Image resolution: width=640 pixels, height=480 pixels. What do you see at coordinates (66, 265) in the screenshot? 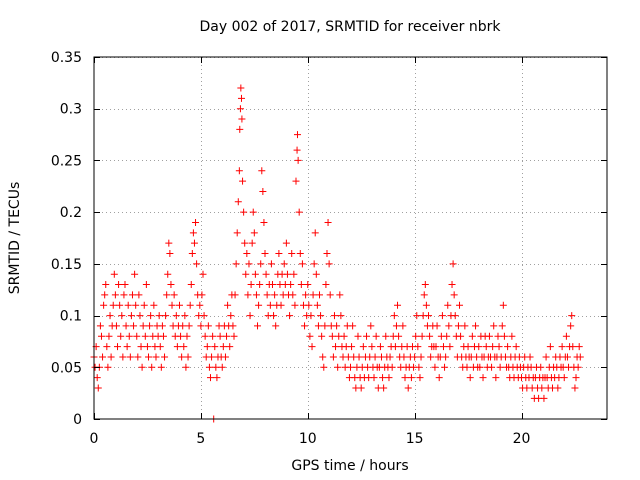
I see `y-tick-label: 0.15` at bounding box center [66, 265].